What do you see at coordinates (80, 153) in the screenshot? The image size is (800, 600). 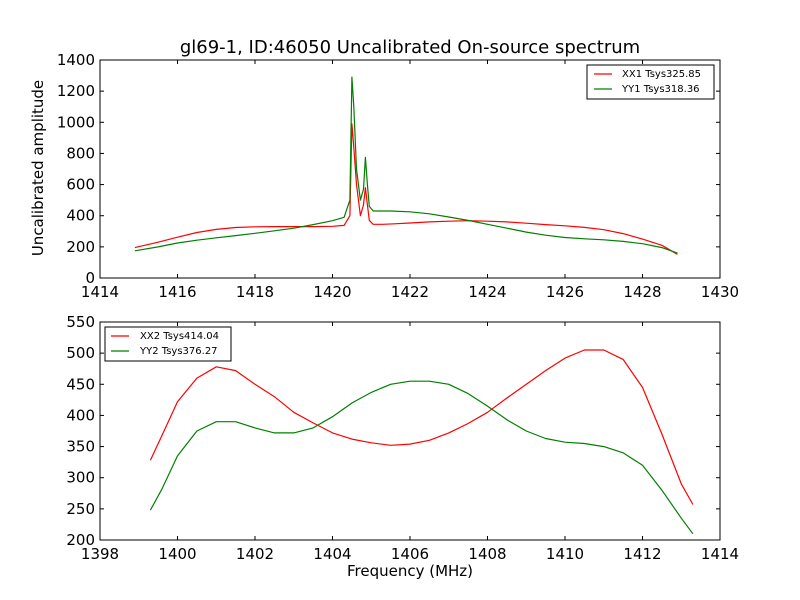 I see `top-ytick-label: 800` at bounding box center [80, 153].